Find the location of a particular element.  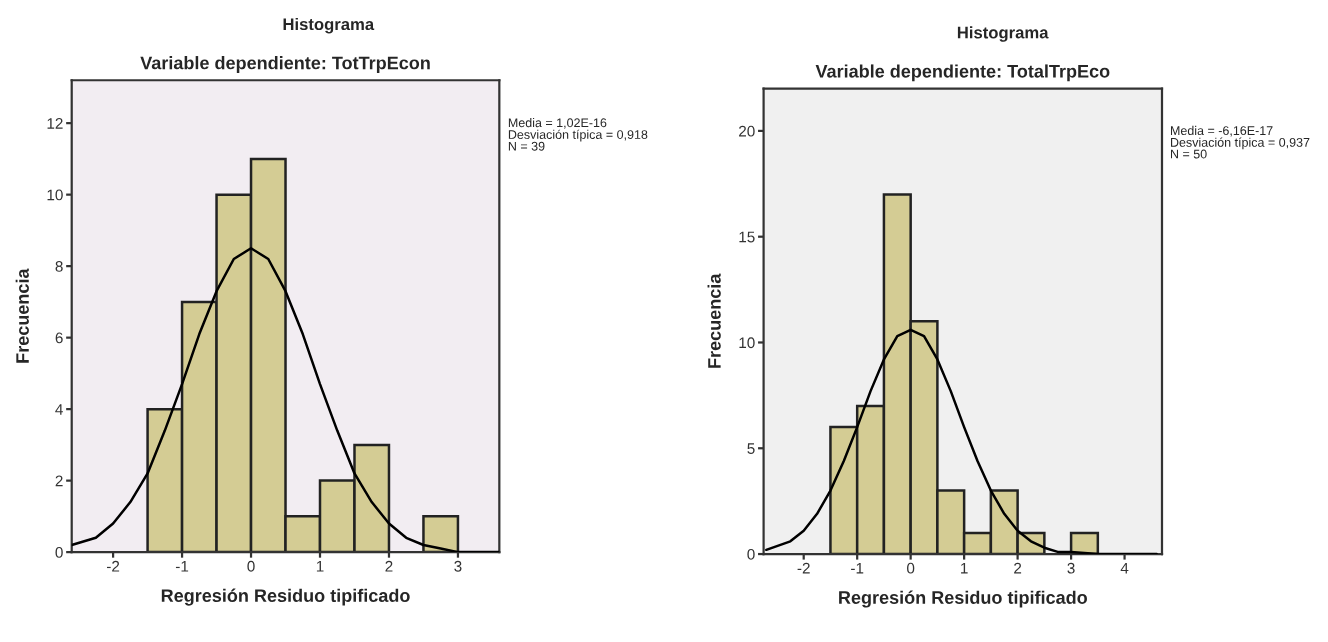

line-series is located at coordinates (961, 441).